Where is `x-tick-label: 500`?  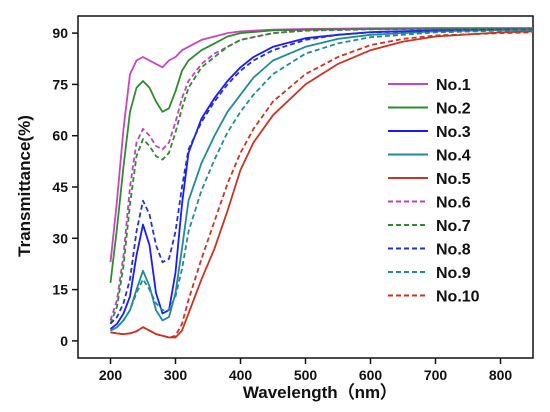 x-tick-label: 500 is located at coordinates (306, 375).